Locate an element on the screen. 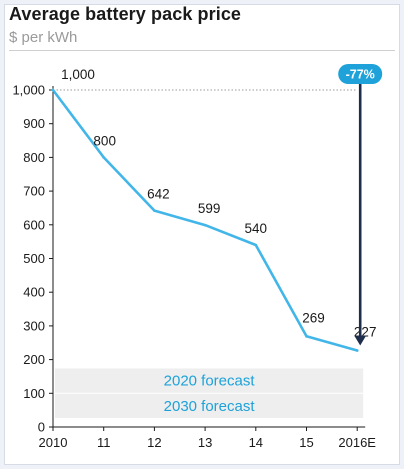  y-tick-label: 100 is located at coordinates (34, 393).